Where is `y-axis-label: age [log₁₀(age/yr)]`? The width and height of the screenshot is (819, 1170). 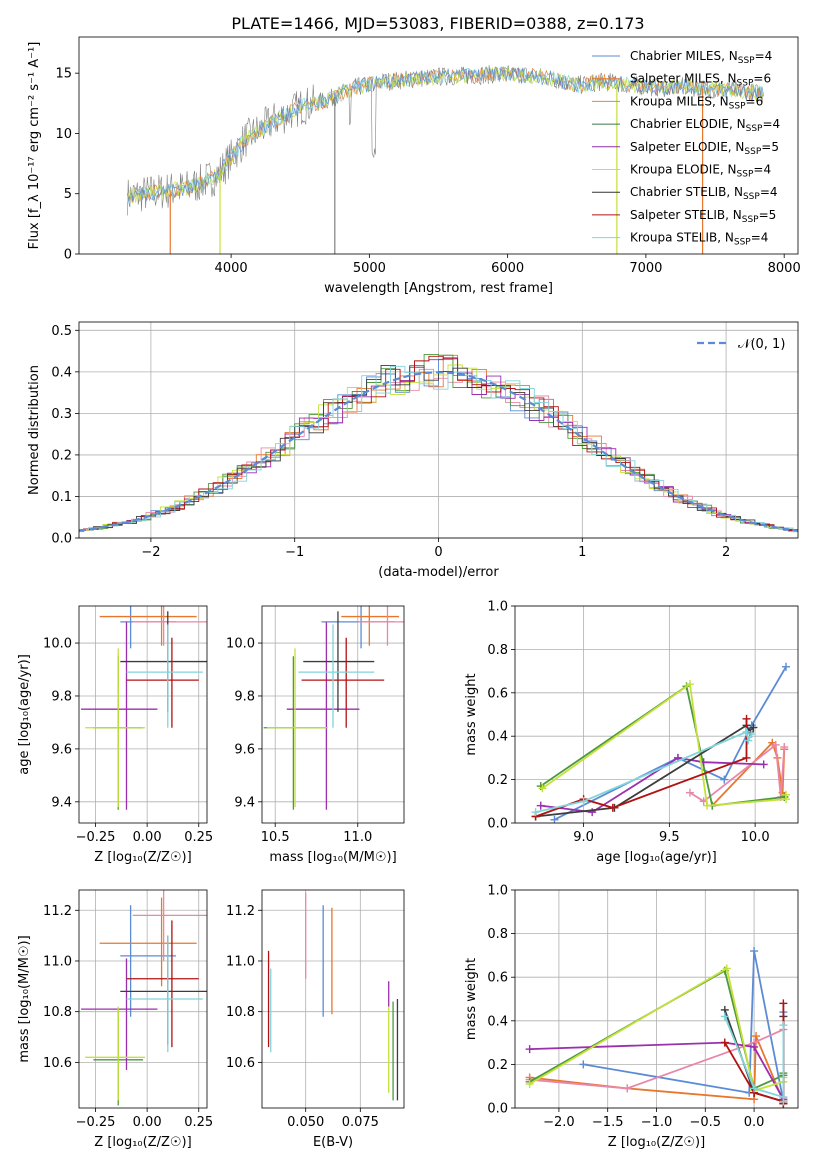
y-axis-label: age [log₁₀(age/yr)] is located at coordinates (24, 714).